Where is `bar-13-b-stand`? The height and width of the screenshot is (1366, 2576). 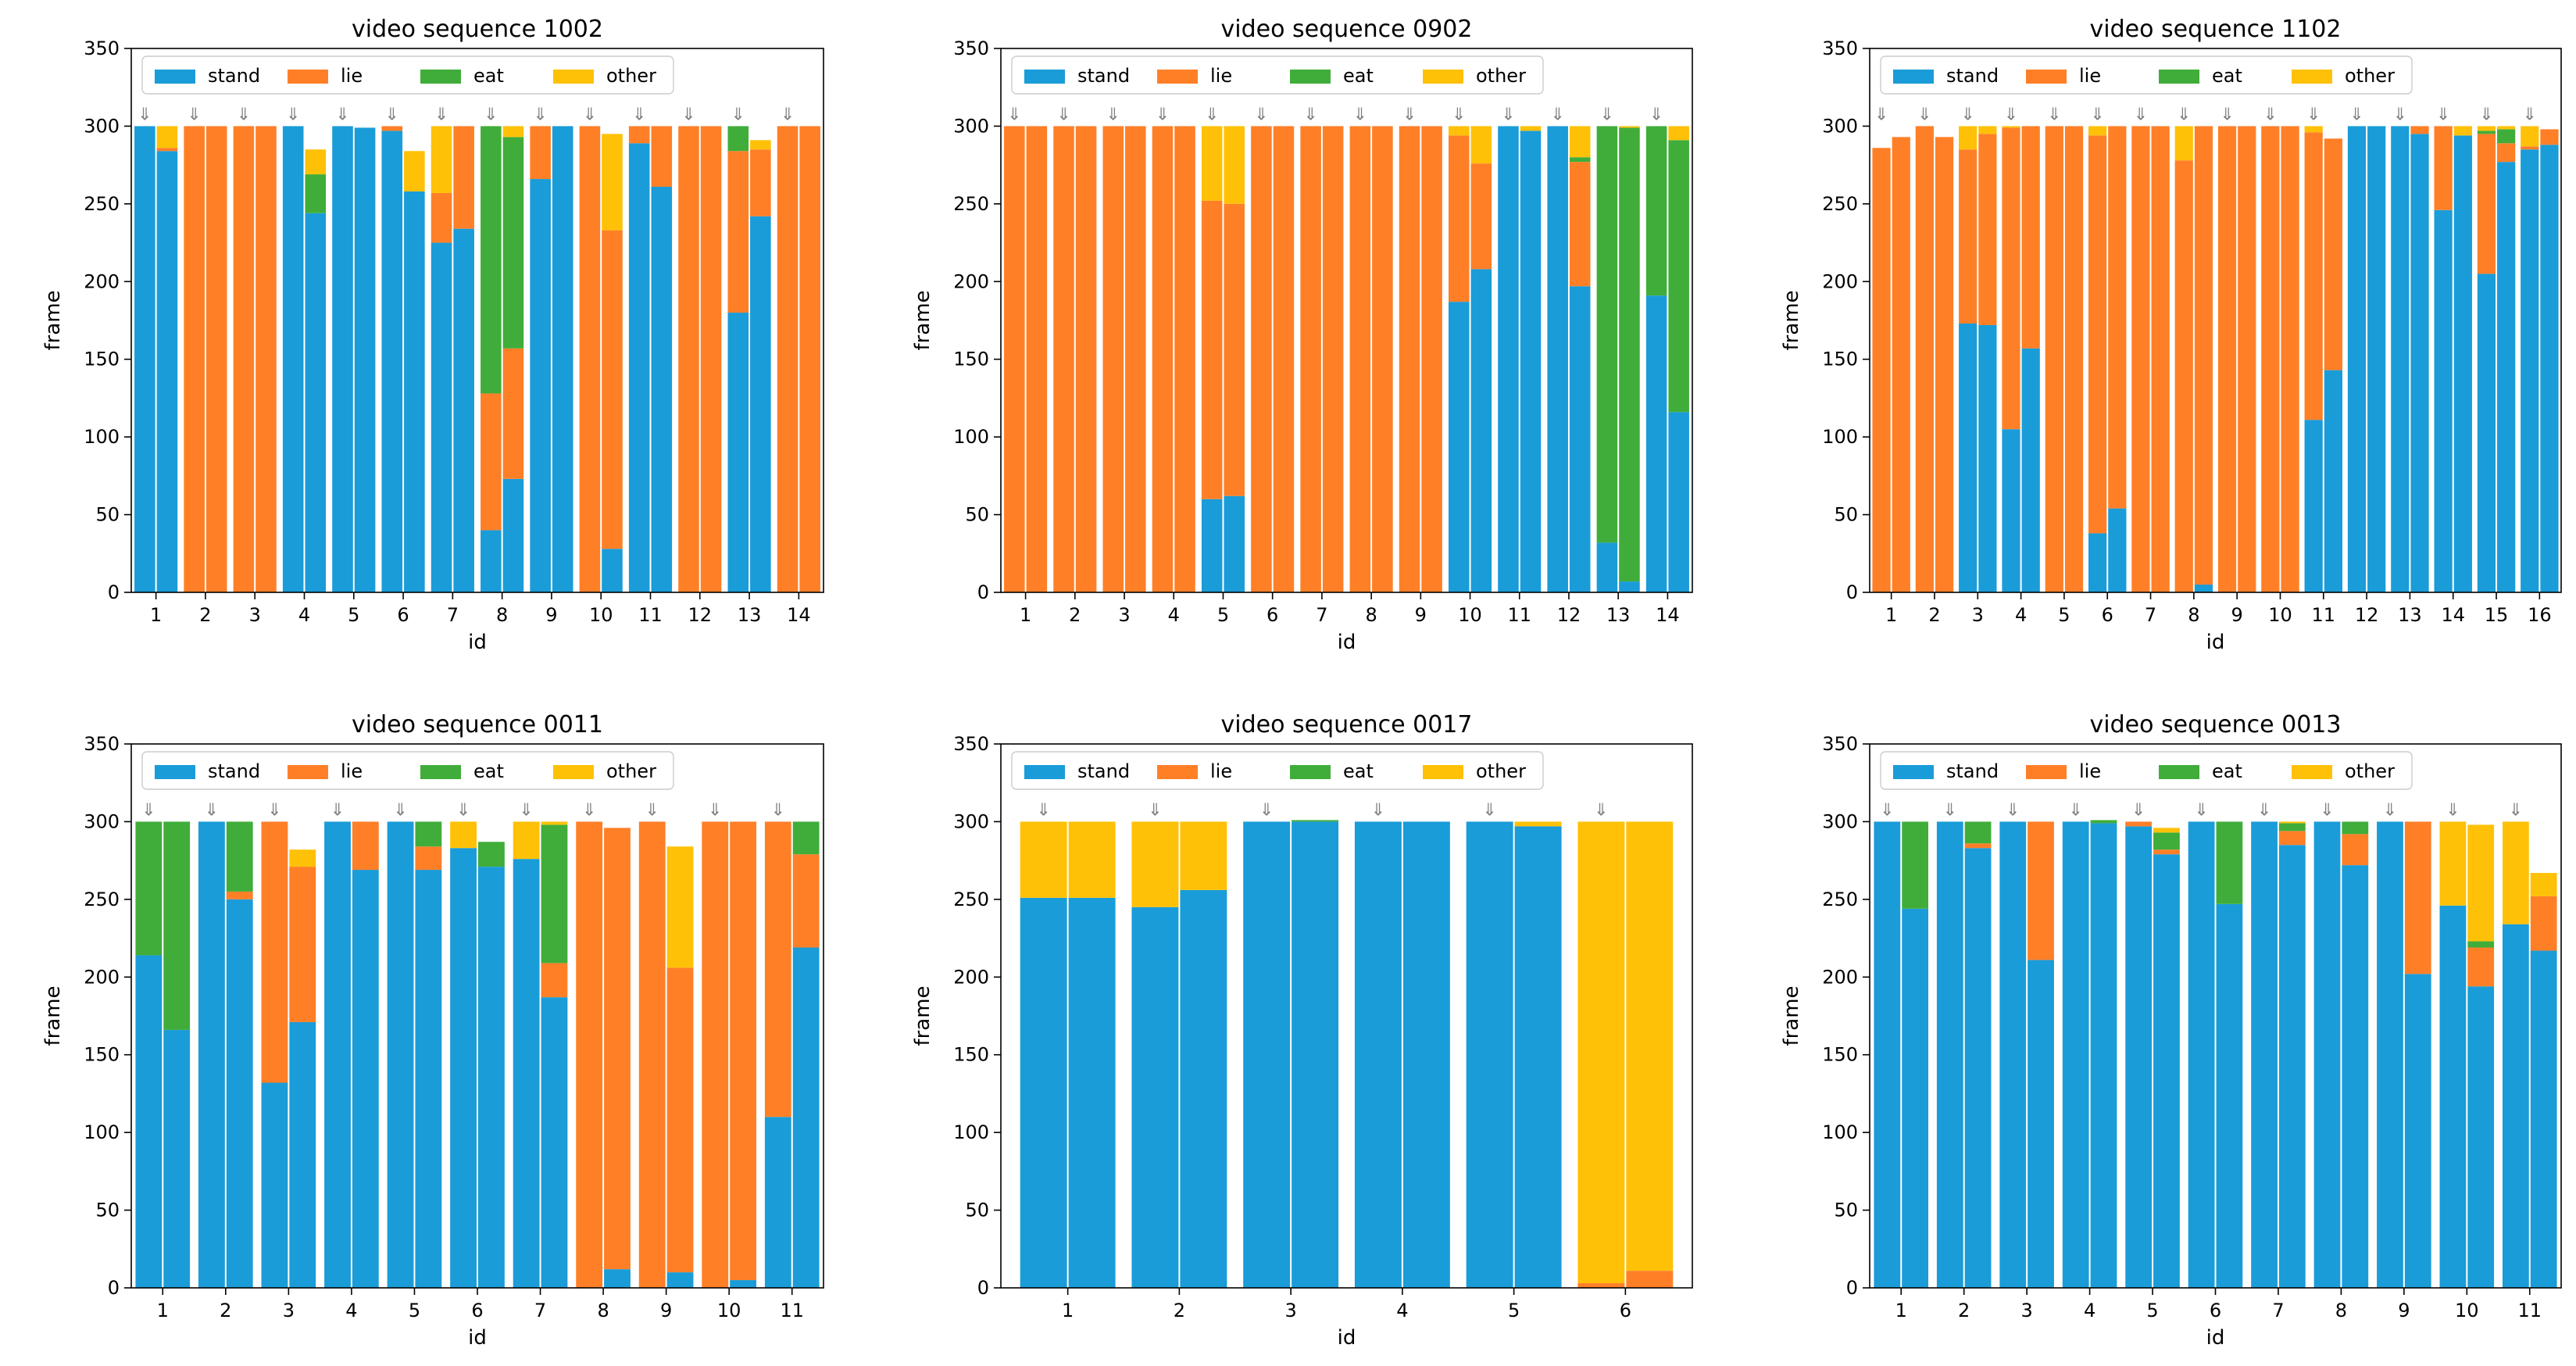
bar-13-b-stand is located at coordinates (2420, 363).